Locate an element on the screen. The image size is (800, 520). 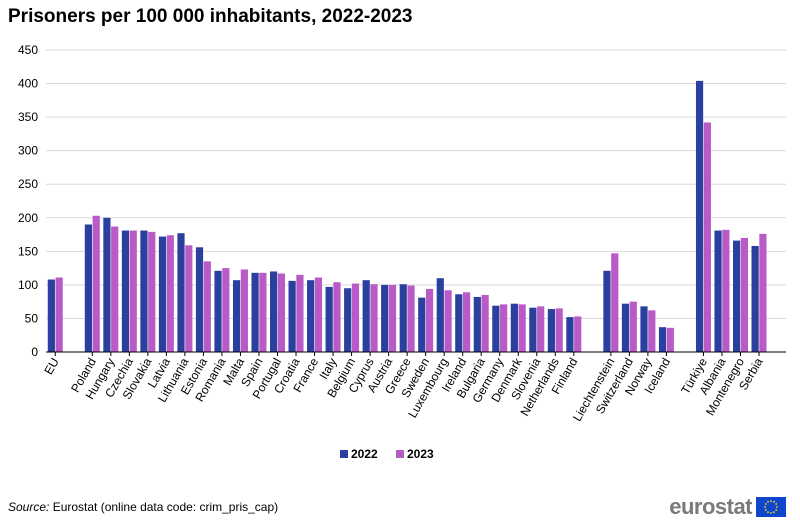
legend-swatch-2022 is located at coordinates (344, 454).